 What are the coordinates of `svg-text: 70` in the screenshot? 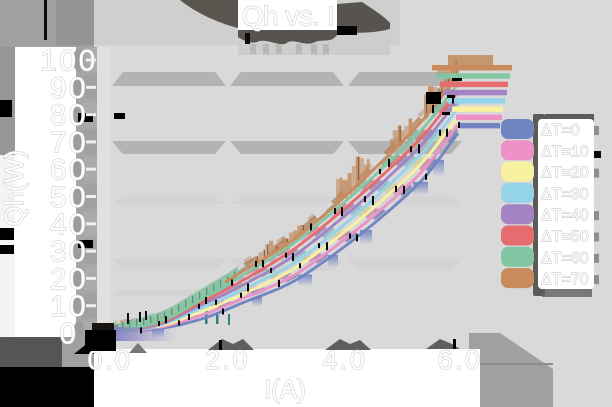 It's located at (69, 142).